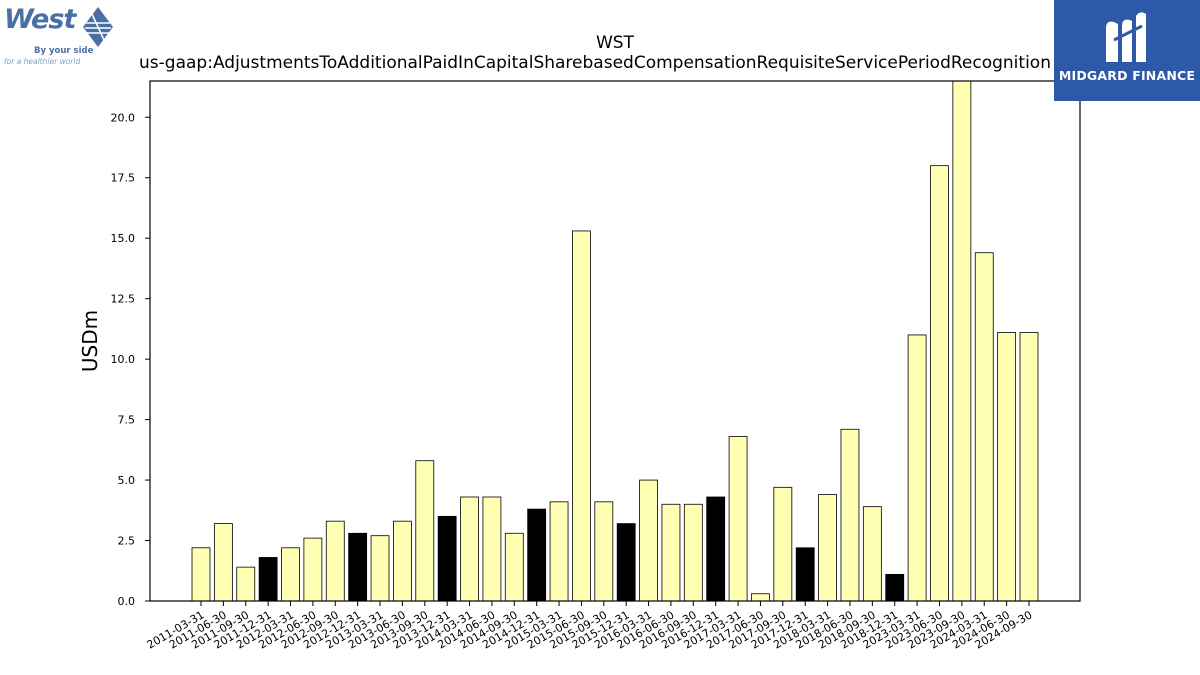 This screenshot has width=1200, height=675. I want to click on y-axis-ticks: 0.0 2.5 5.0 7.5 10.0 12.5 15.0 17.5 20.0, so click(130, 359).